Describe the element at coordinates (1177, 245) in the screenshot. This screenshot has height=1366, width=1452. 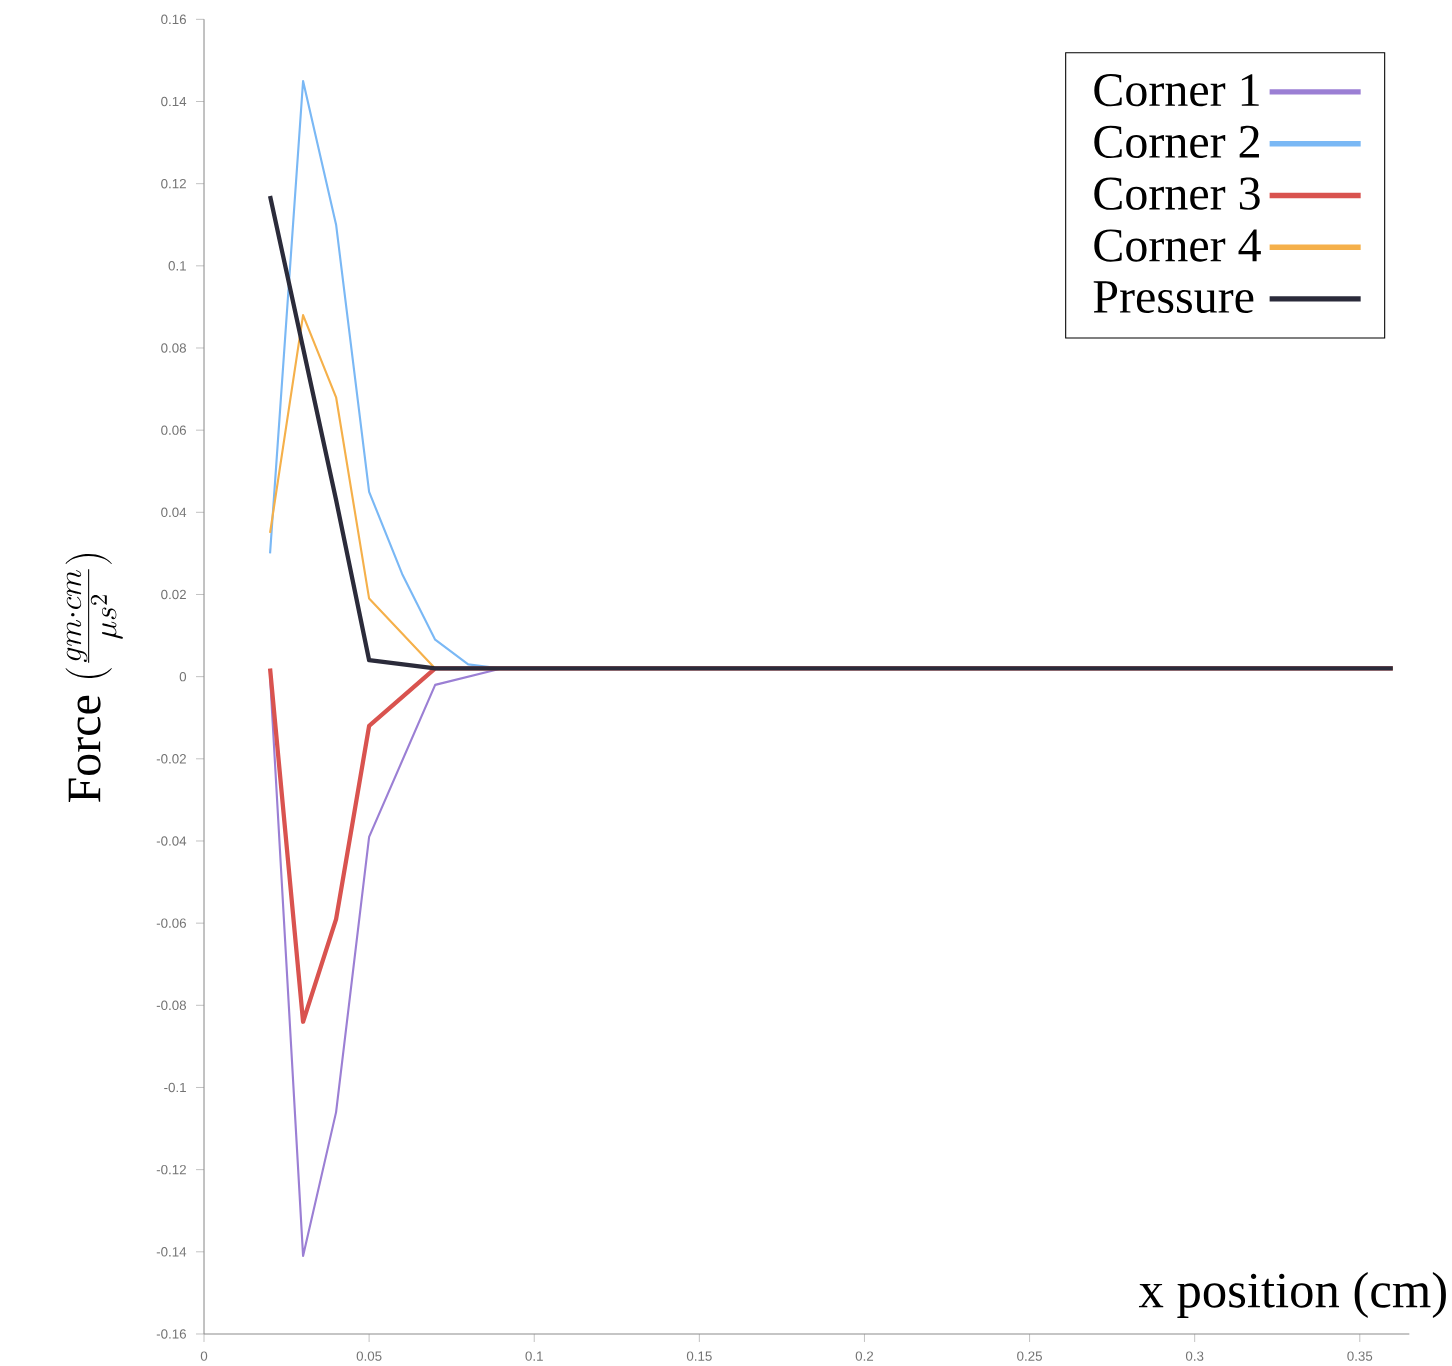
I see `legend-label: Corner 4` at that location.